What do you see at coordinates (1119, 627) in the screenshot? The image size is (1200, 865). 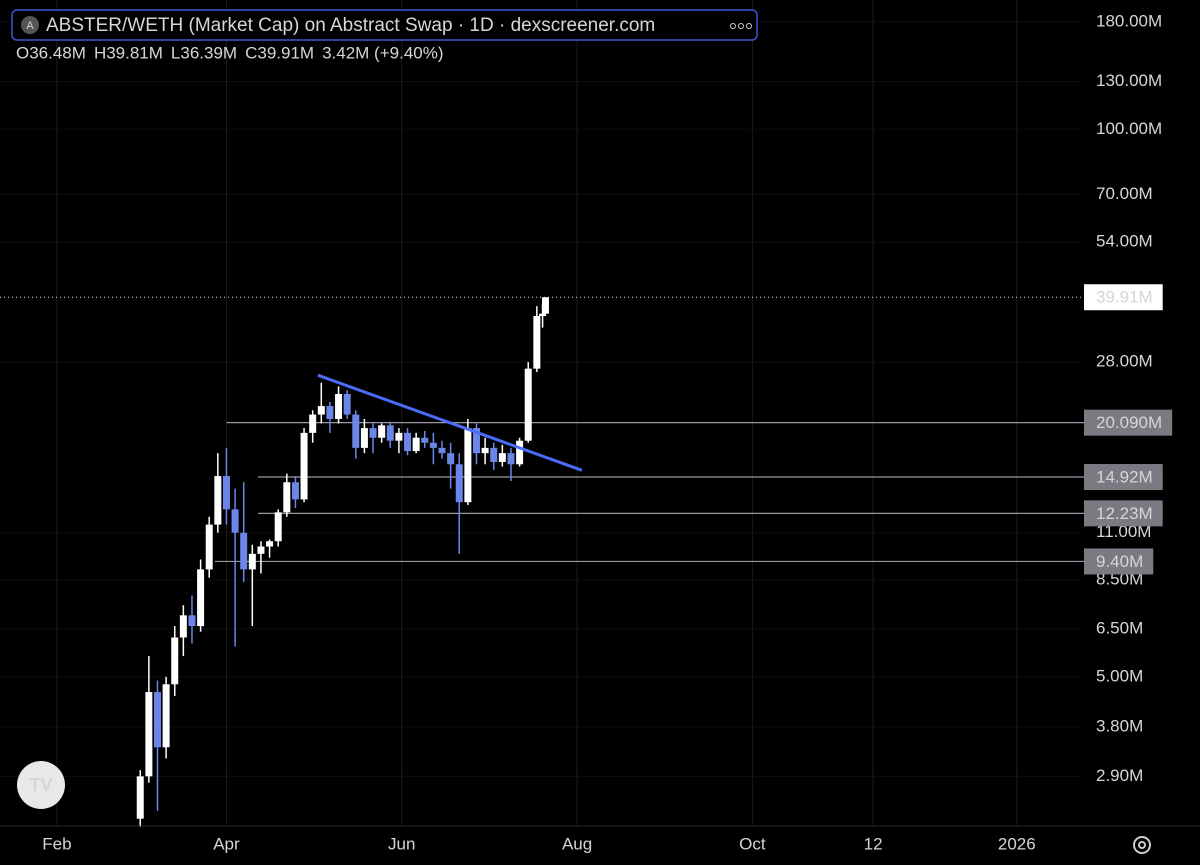 I see `y-tick-label: 6.50M` at bounding box center [1119, 627].